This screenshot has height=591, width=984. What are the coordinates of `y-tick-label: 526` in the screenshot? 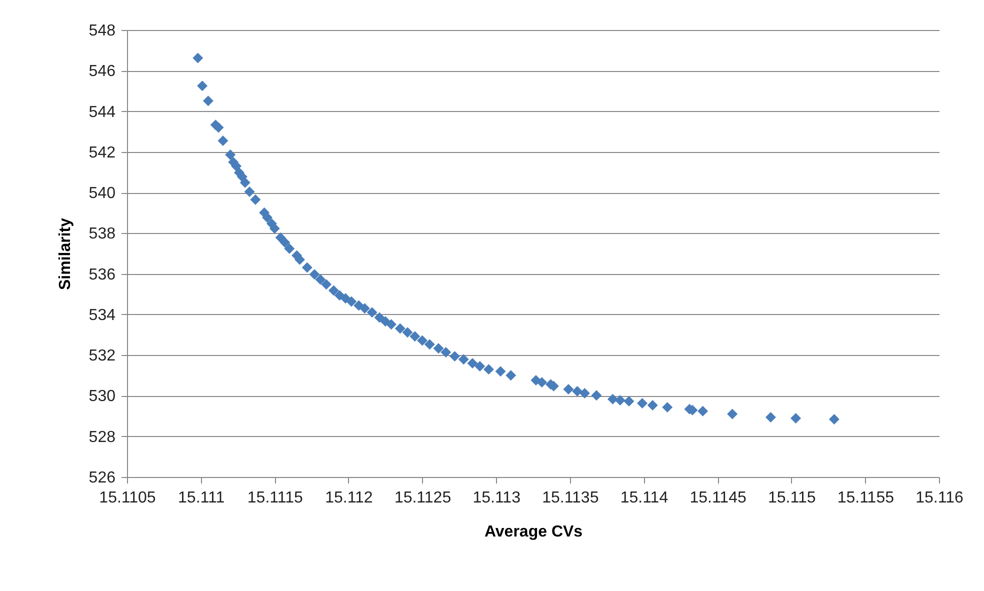 It's located at (102, 478).